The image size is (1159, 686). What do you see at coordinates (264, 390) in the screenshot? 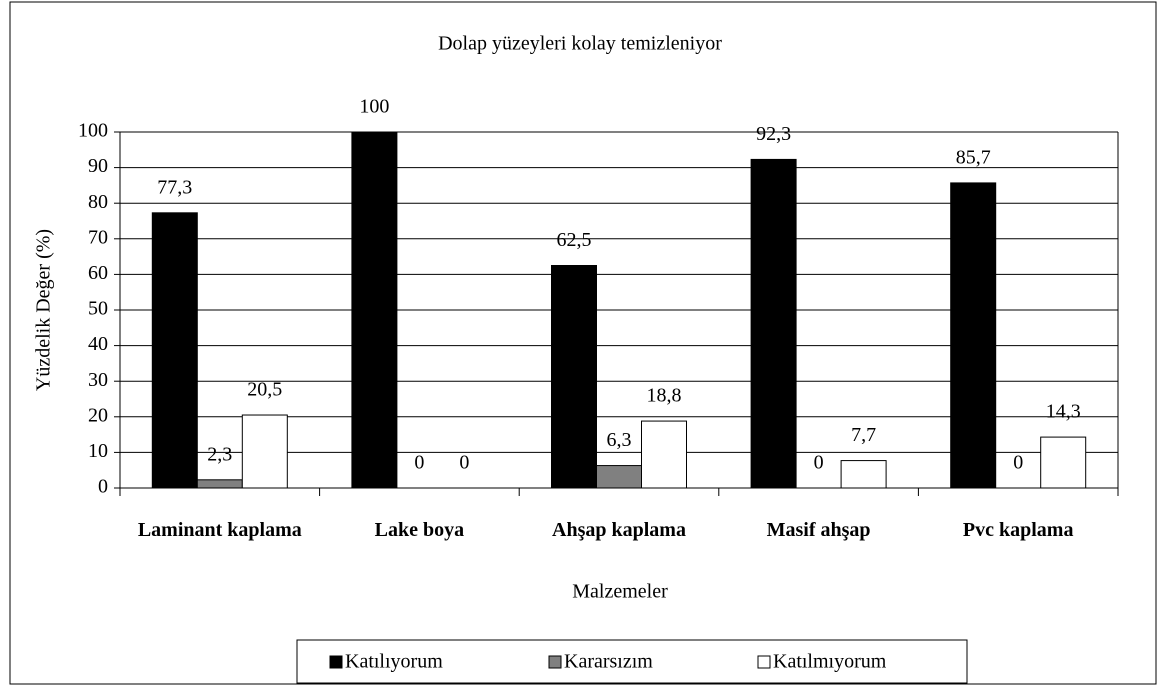
I see `data-label: 20,5` at bounding box center [264, 390].